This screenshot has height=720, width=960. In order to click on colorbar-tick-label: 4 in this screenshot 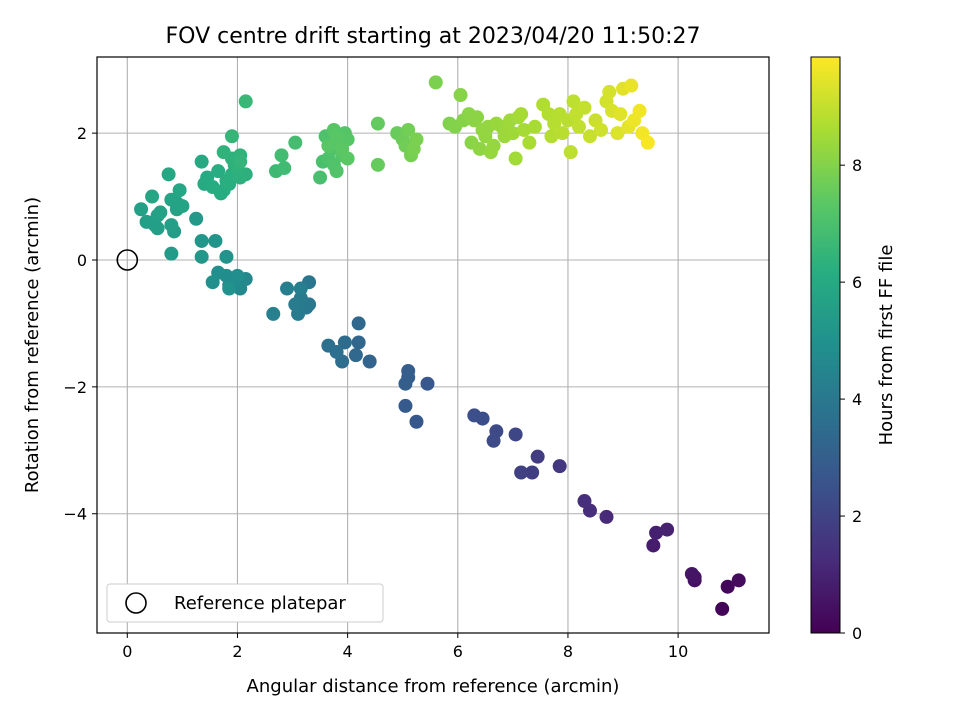, I will do `click(857, 399)`.